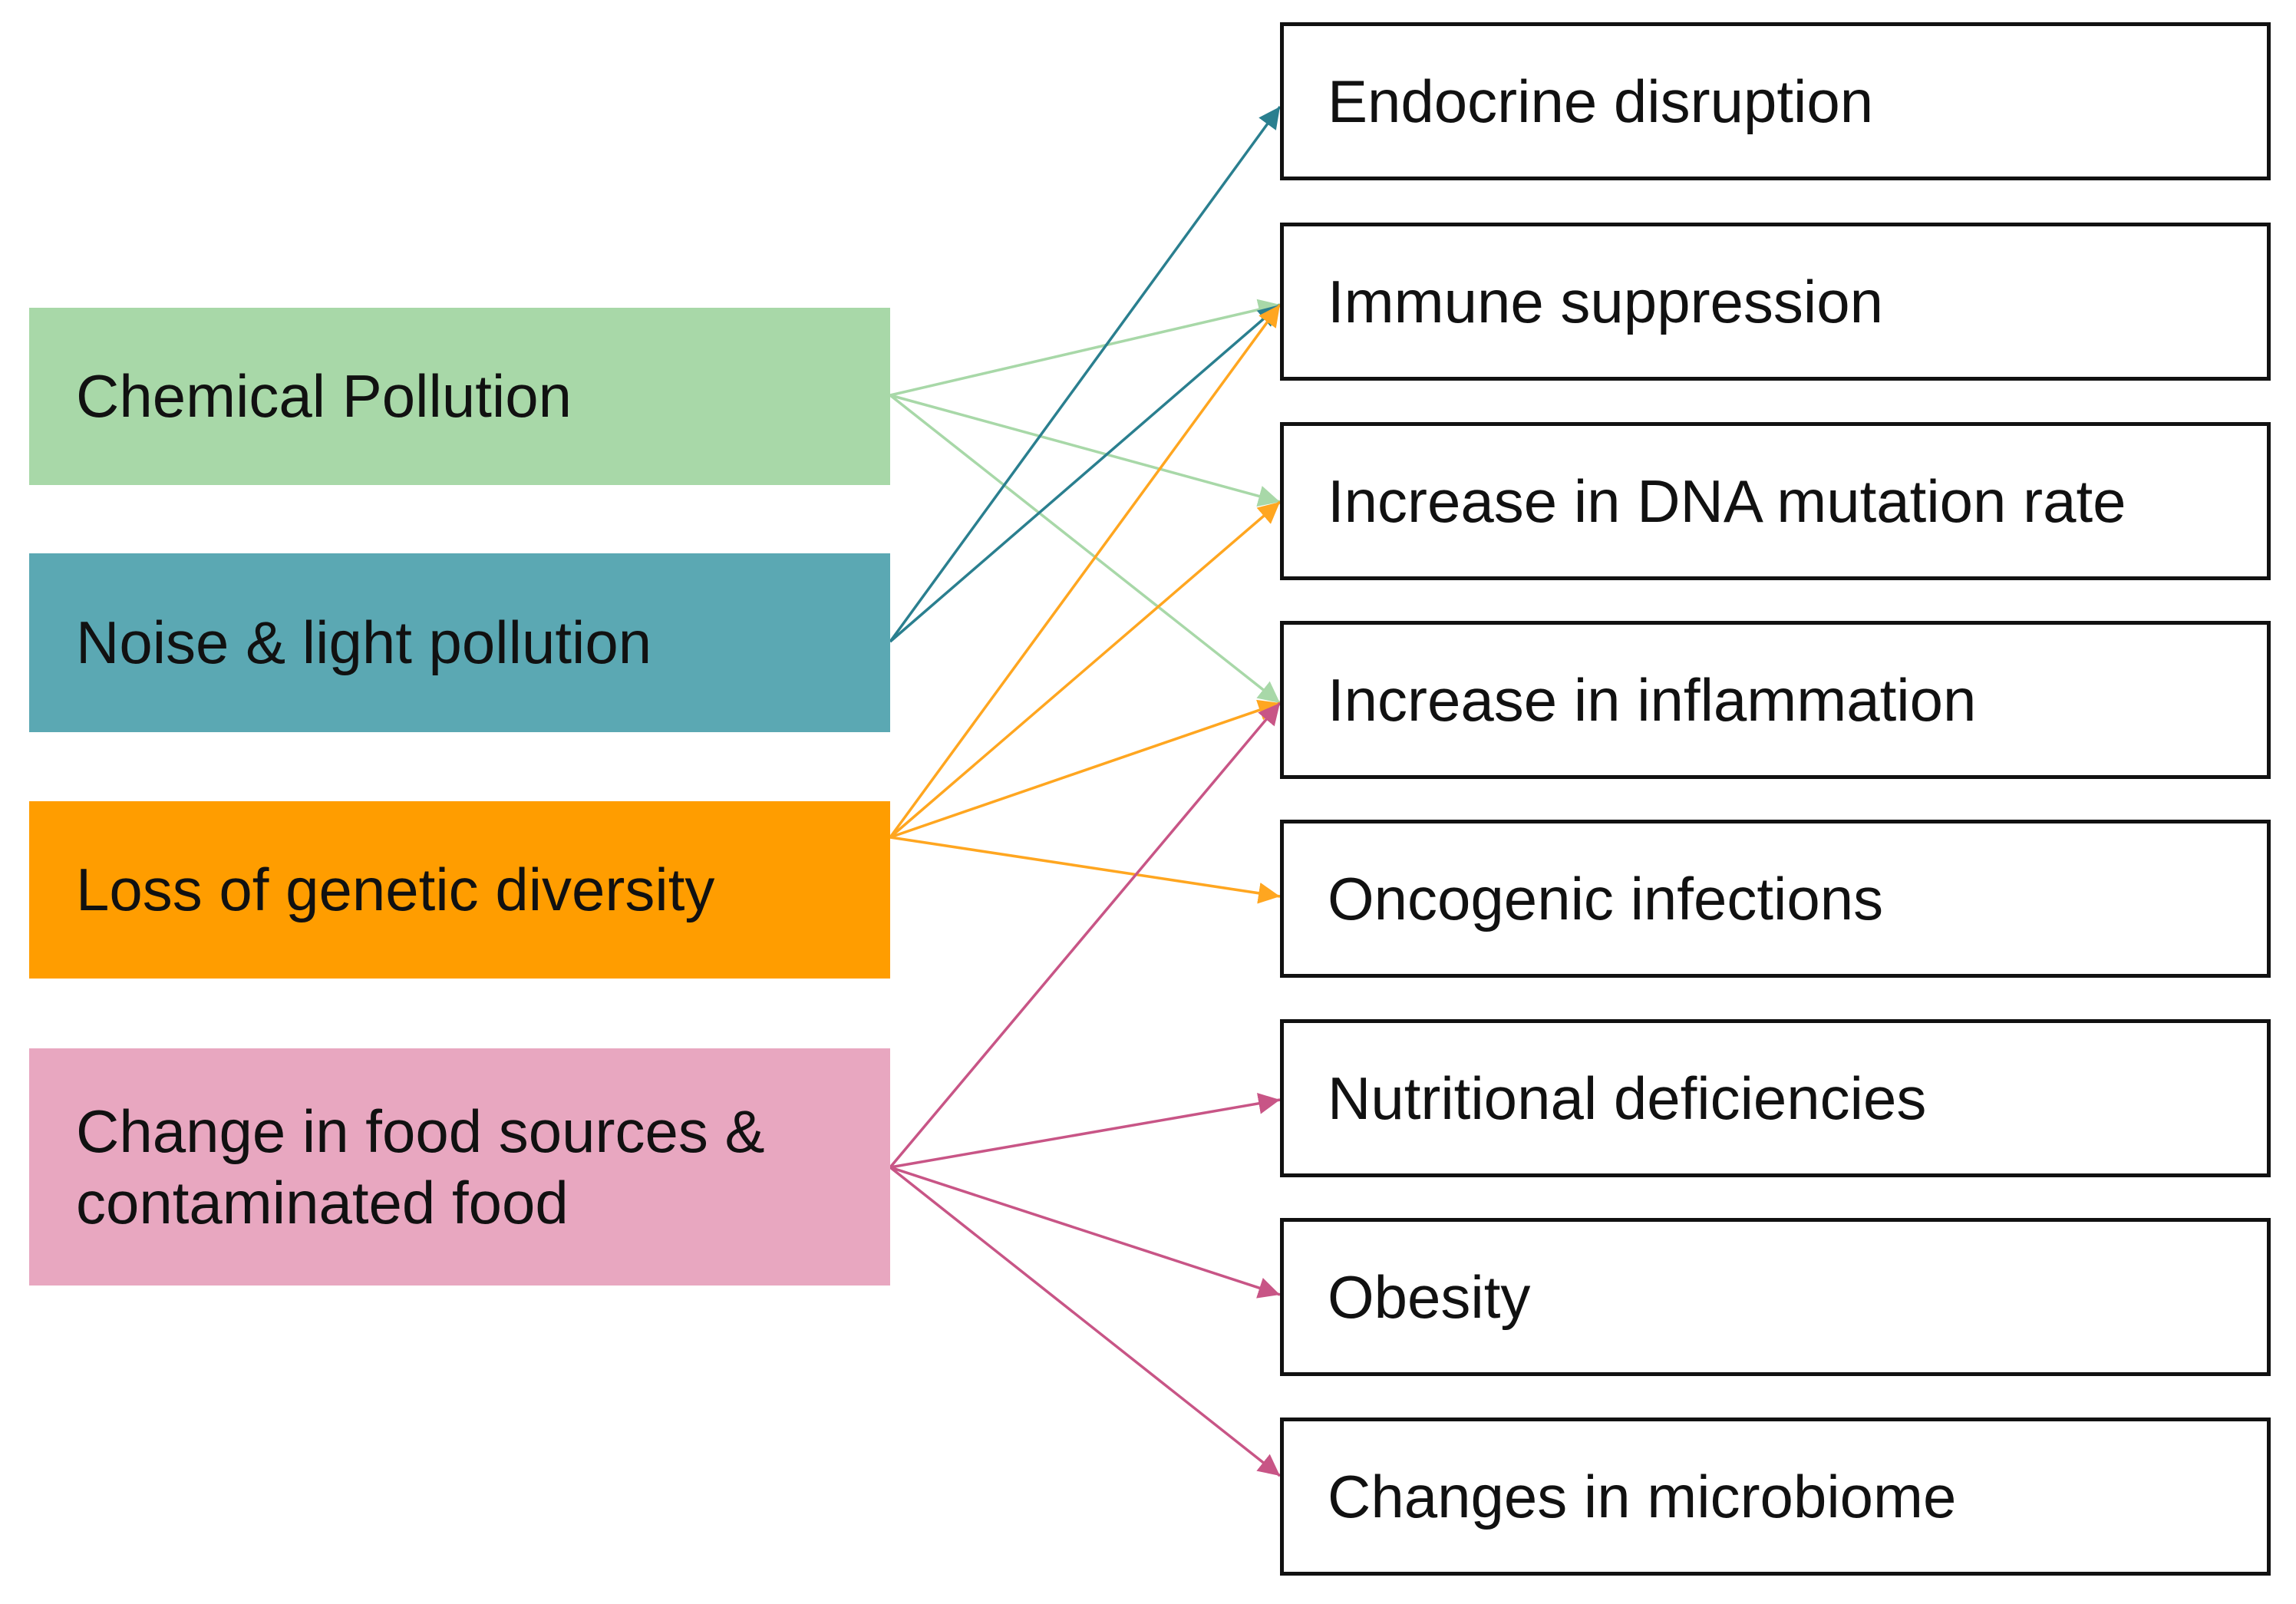 The width and height of the screenshot is (2296, 1604). I want to click on effect-box-label: Changes in microbiome, so click(1642, 1496).